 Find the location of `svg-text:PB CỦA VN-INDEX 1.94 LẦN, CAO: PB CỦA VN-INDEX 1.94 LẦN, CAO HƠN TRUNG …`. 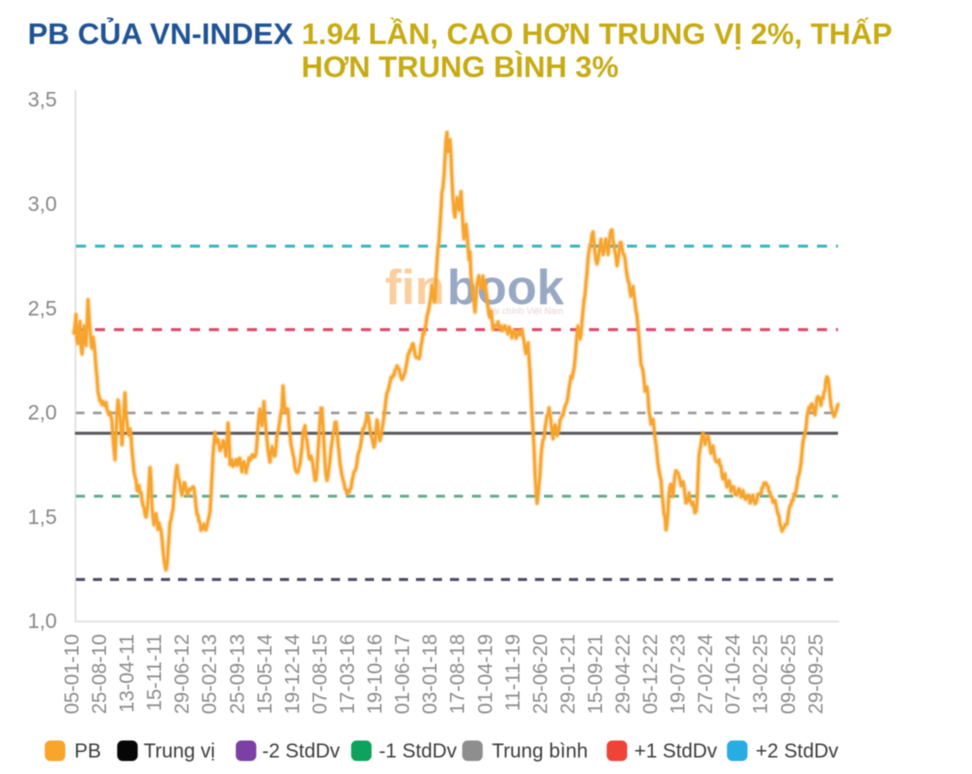

svg-text:PB CỦA VN-INDEX 1.94 LẦN, CAO: PB CỦA VN-INDEX 1.94 LẦN, CAO HƠN TRUNG … is located at coordinates (460, 34).